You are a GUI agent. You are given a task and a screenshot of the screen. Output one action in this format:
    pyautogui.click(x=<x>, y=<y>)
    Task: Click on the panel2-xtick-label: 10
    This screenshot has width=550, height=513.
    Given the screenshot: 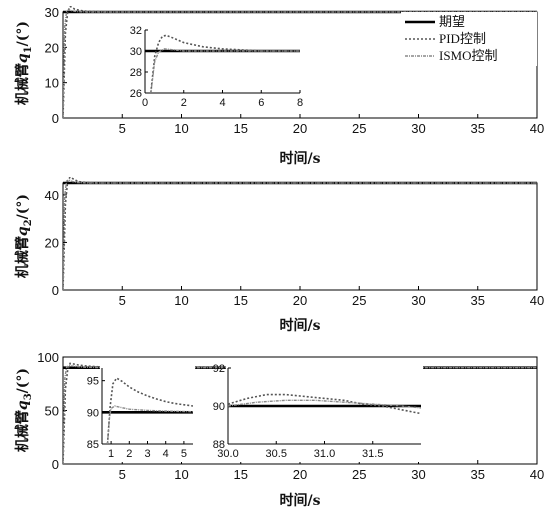 What is the action you would take?
    pyautogui.click(x=181, y=300)
    